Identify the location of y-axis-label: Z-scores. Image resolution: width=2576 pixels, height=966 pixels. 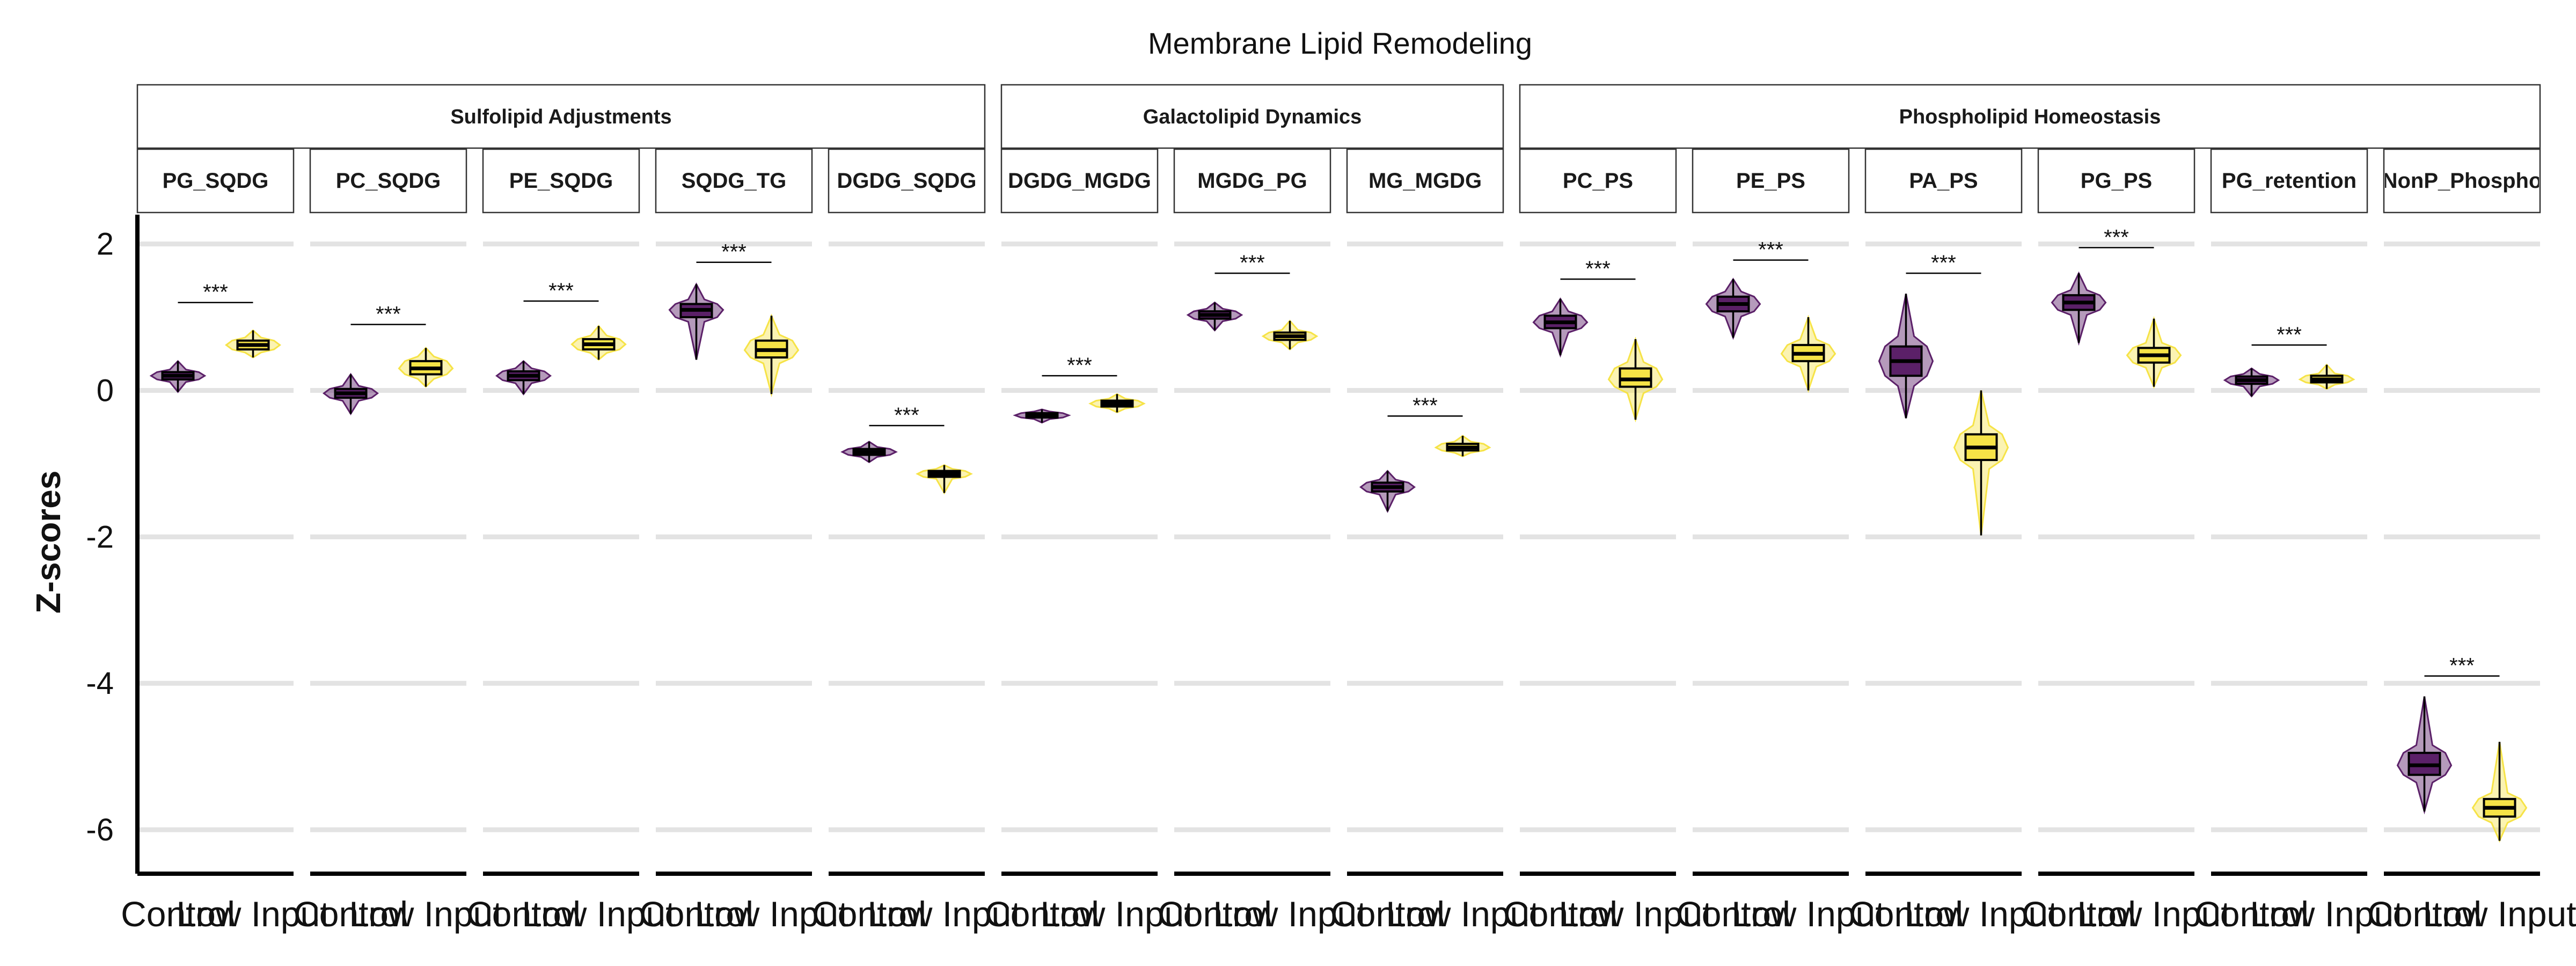
(48, 542).